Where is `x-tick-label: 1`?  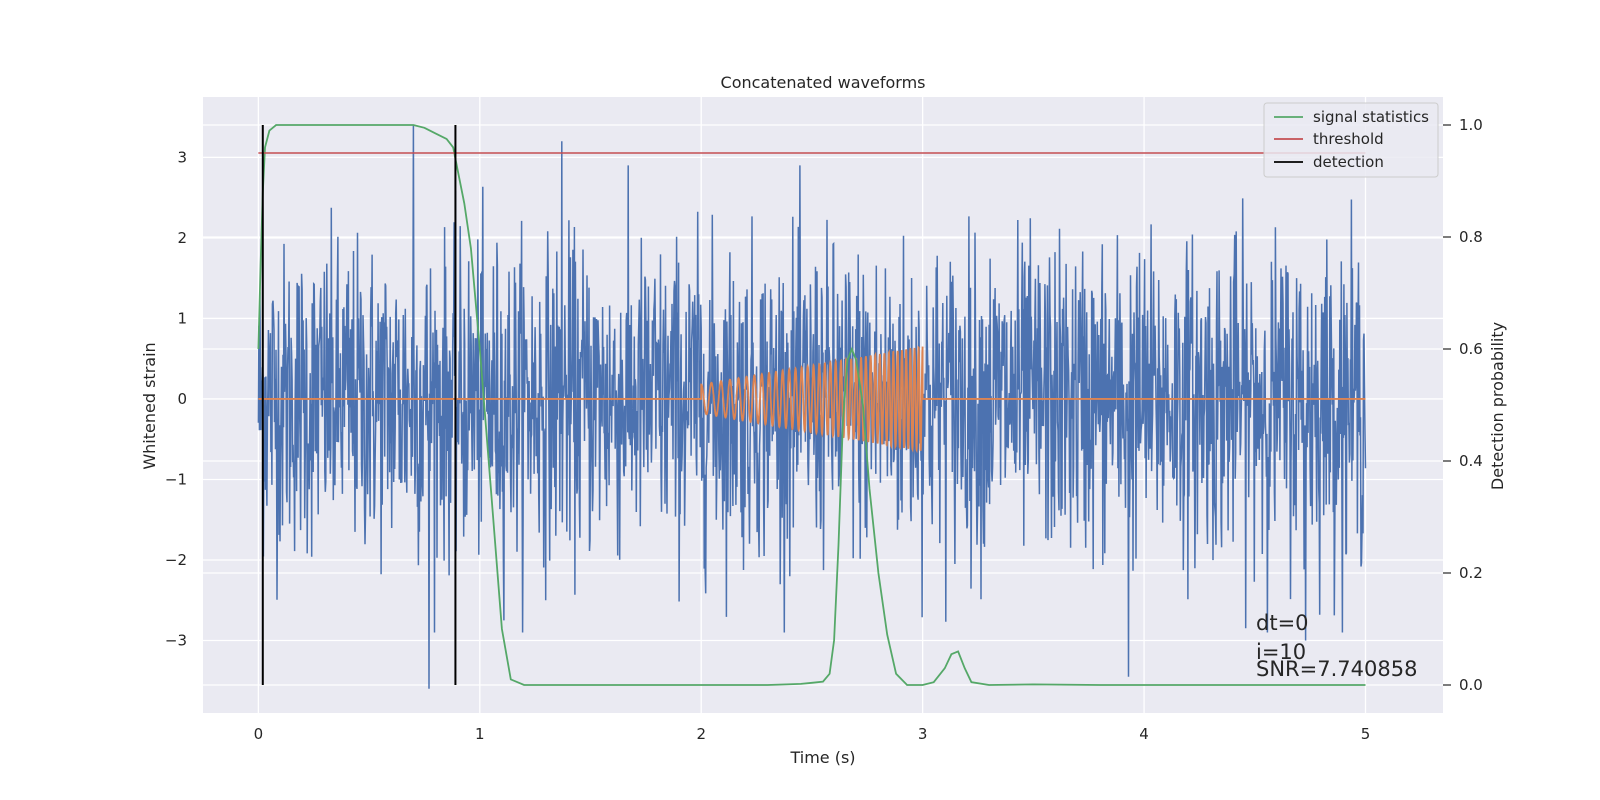 x-tick-label: 1 is located at coordinates (480, 734).